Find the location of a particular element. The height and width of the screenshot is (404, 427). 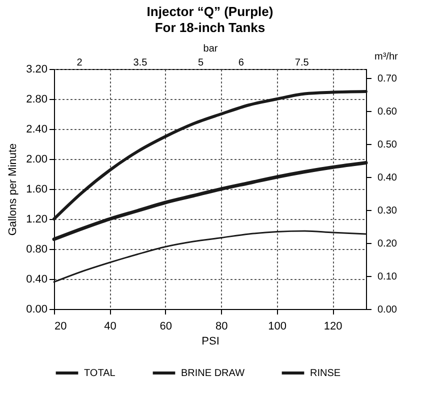

x2-tick-label: 7.5 is located at coordinates (302, 63).